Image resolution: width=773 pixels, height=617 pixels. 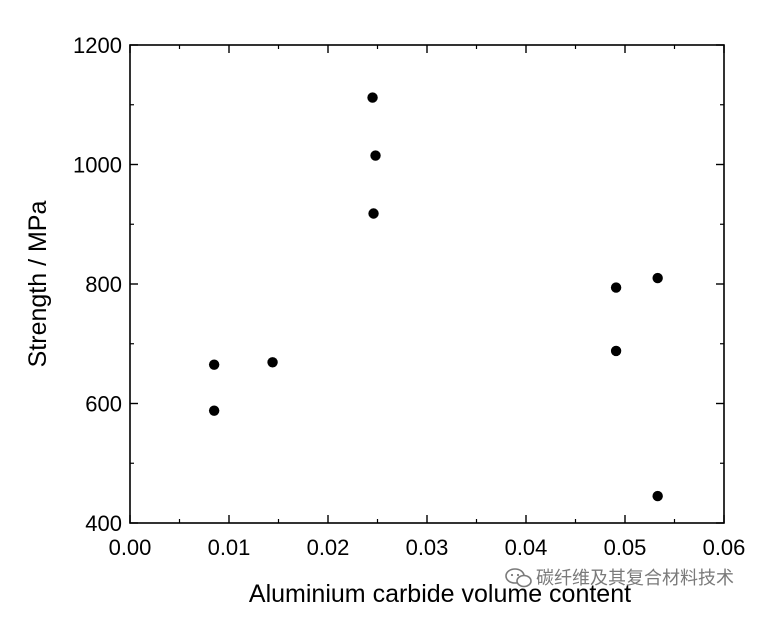 I want to click on watermark: 碳纤维及其复合材料技术, so click(x=619, y=578).